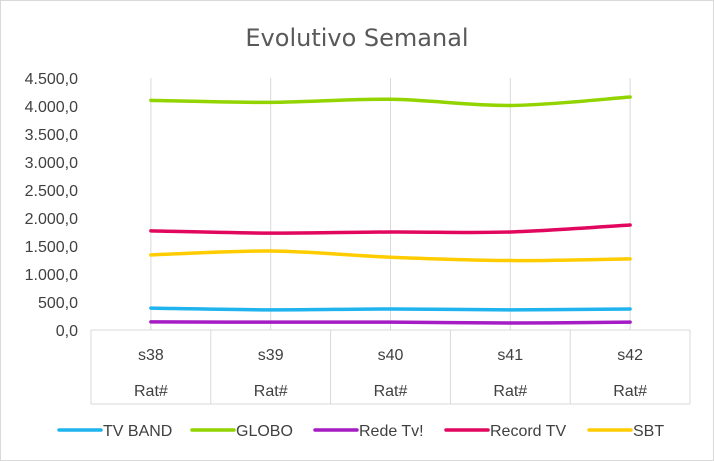 The width and height of the screenshot is (714, 461). What do you see at coordinates (356, 38) in the screenshot?
I see `chart-title: Evolutivo Semanal` at bounding box center [356, 38].